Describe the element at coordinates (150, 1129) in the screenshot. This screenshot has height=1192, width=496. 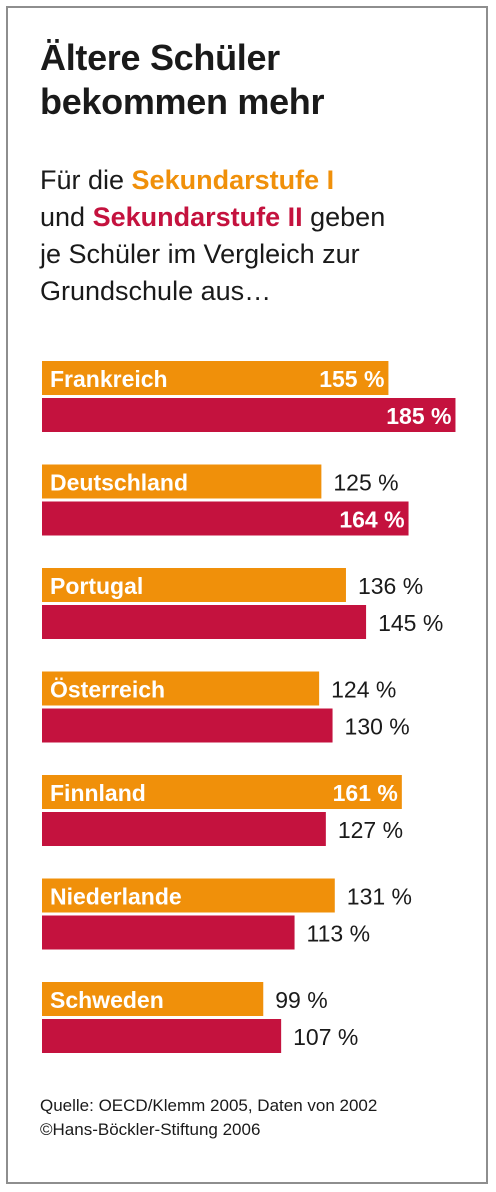
I see `copyright-line: ©Hans-Böckler-Stiftung 2006` at that location.